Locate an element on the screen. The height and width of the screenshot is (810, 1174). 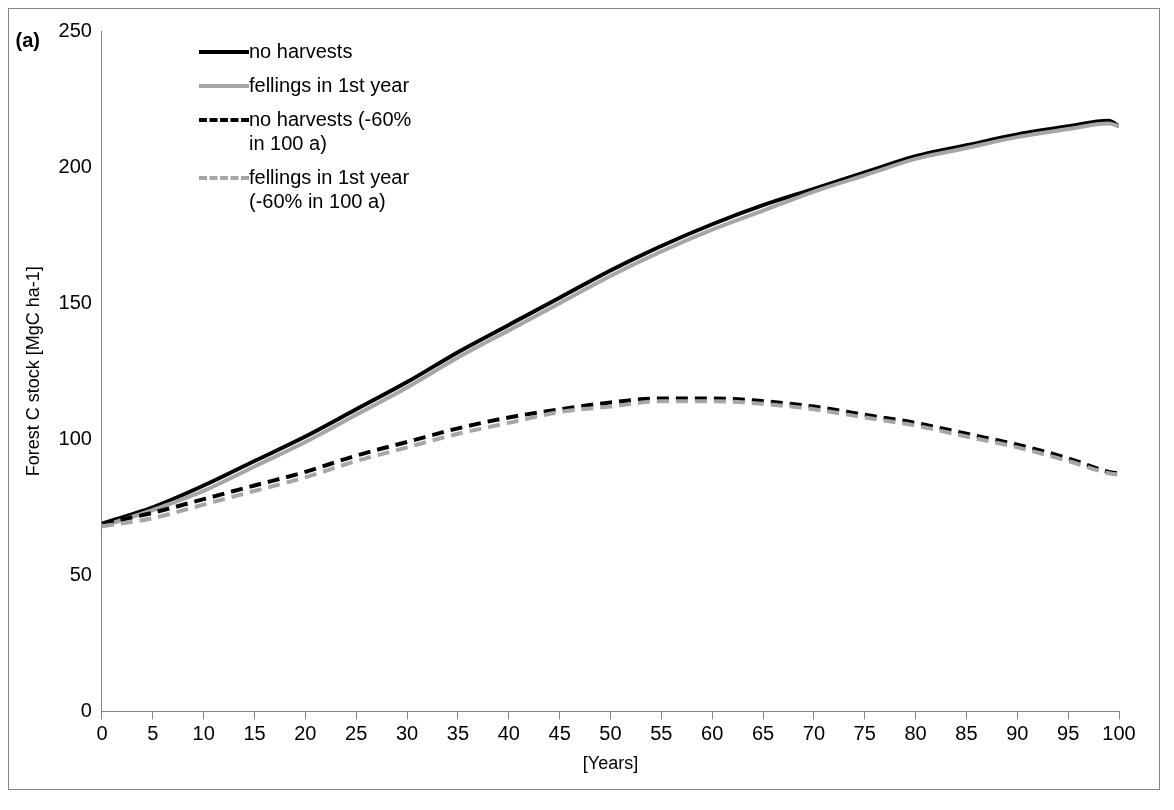
x-tick-label: 55 is located at coordinates (661, 732).